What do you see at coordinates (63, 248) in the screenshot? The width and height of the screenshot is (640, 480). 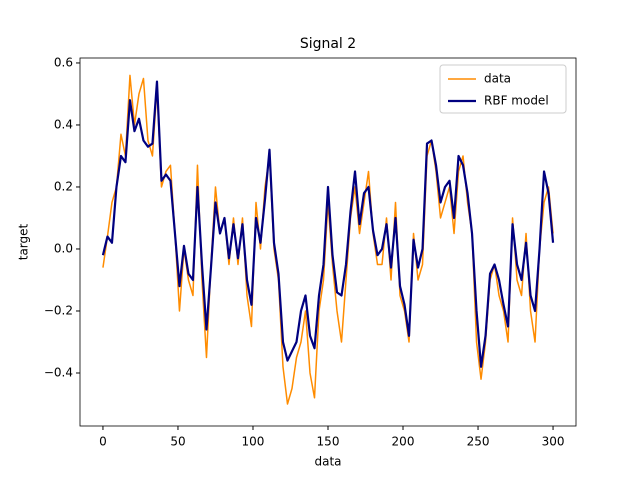 I see `y-tick-label: 0.0` at bounding box center [63, 248].